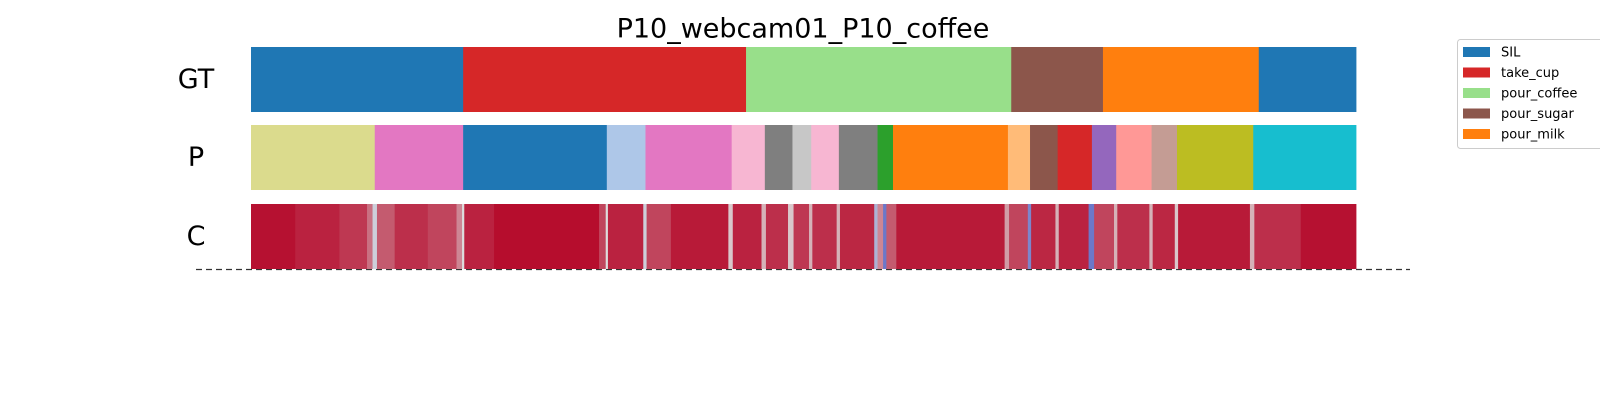  I want to click on chart-title: P10_webcam01_P10_coffee, so click(803, 29).